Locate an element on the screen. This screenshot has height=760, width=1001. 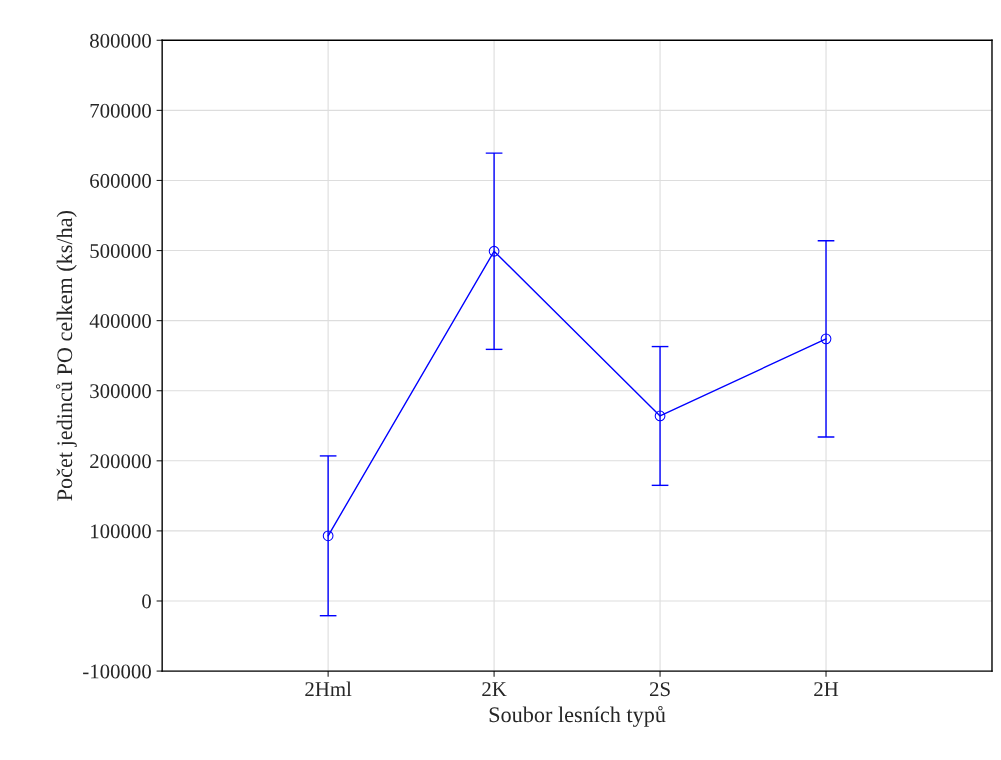
y-tick-label: -100000 is located at coordinates (117, 671).